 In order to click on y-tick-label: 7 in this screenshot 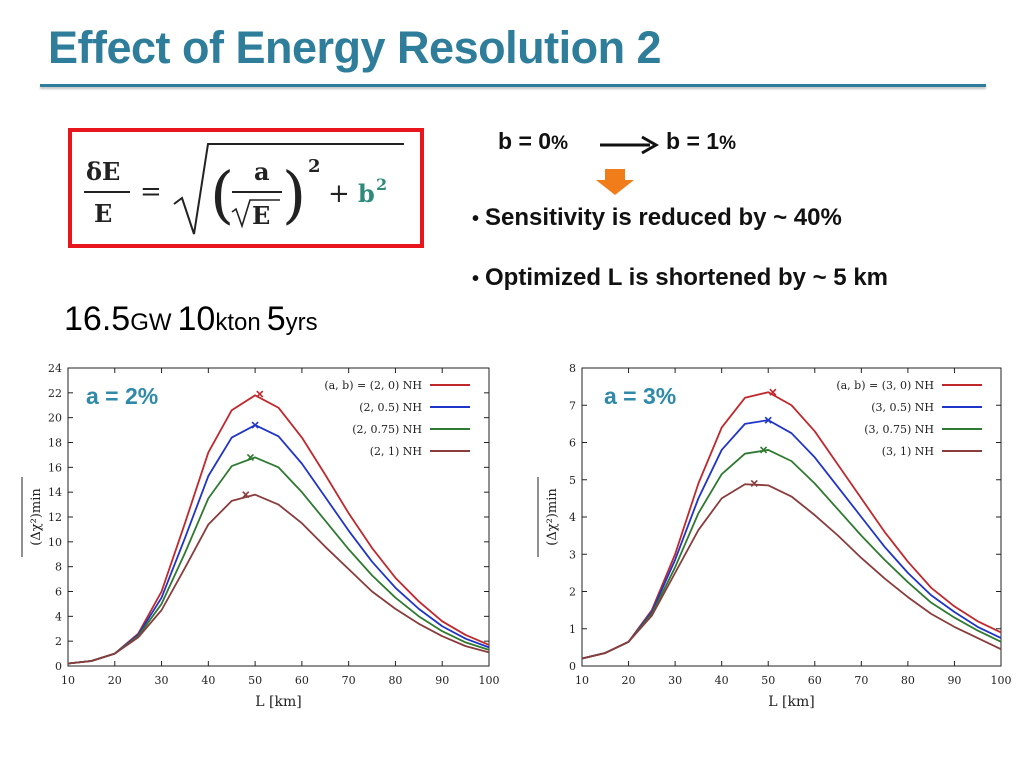, I will do `click(572, 405)`.